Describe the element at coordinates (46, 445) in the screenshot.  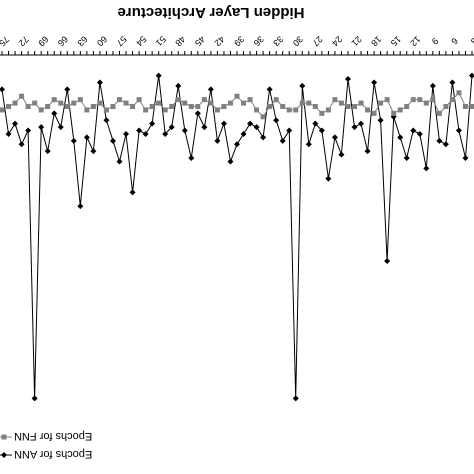
I see `legend: Epochs for ANN Epochs for FNN` at that location.